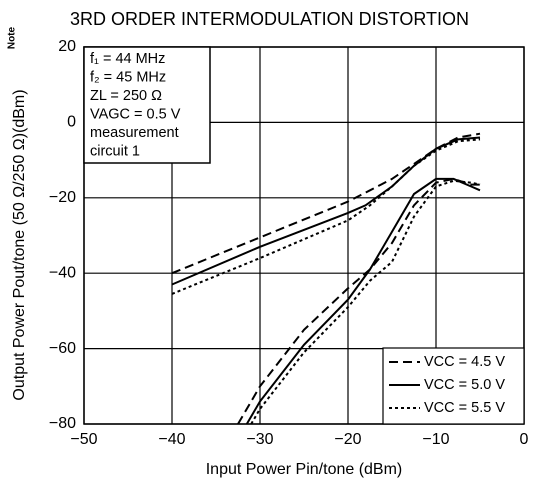 This screenshot has height=489, width=540. Describe the element at coordinates (171, 439) in the screenshot. I see `x-tick-label: −40` at that location.